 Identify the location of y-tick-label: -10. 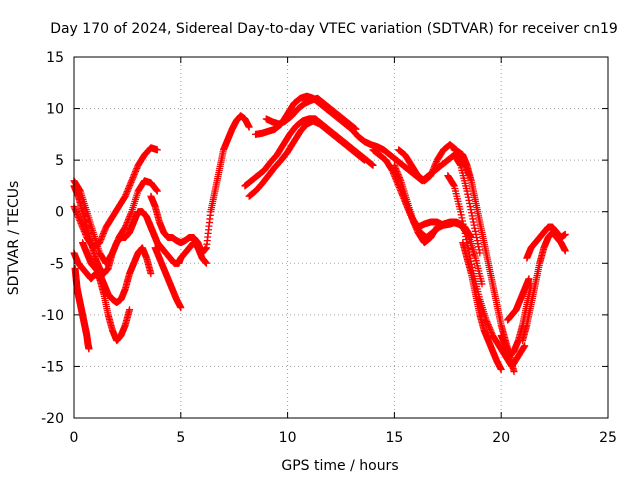
(52, 316).